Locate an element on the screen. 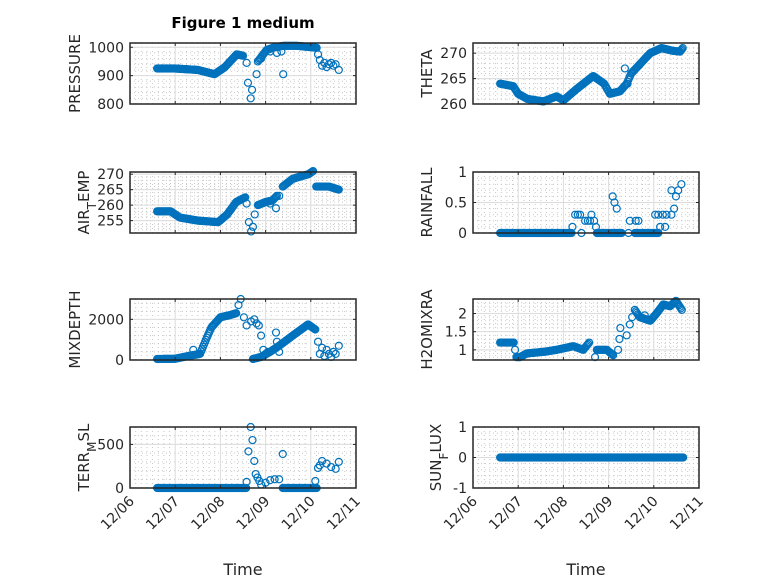  x-tick-label: 12/08 is located at coordinates (551, 514).